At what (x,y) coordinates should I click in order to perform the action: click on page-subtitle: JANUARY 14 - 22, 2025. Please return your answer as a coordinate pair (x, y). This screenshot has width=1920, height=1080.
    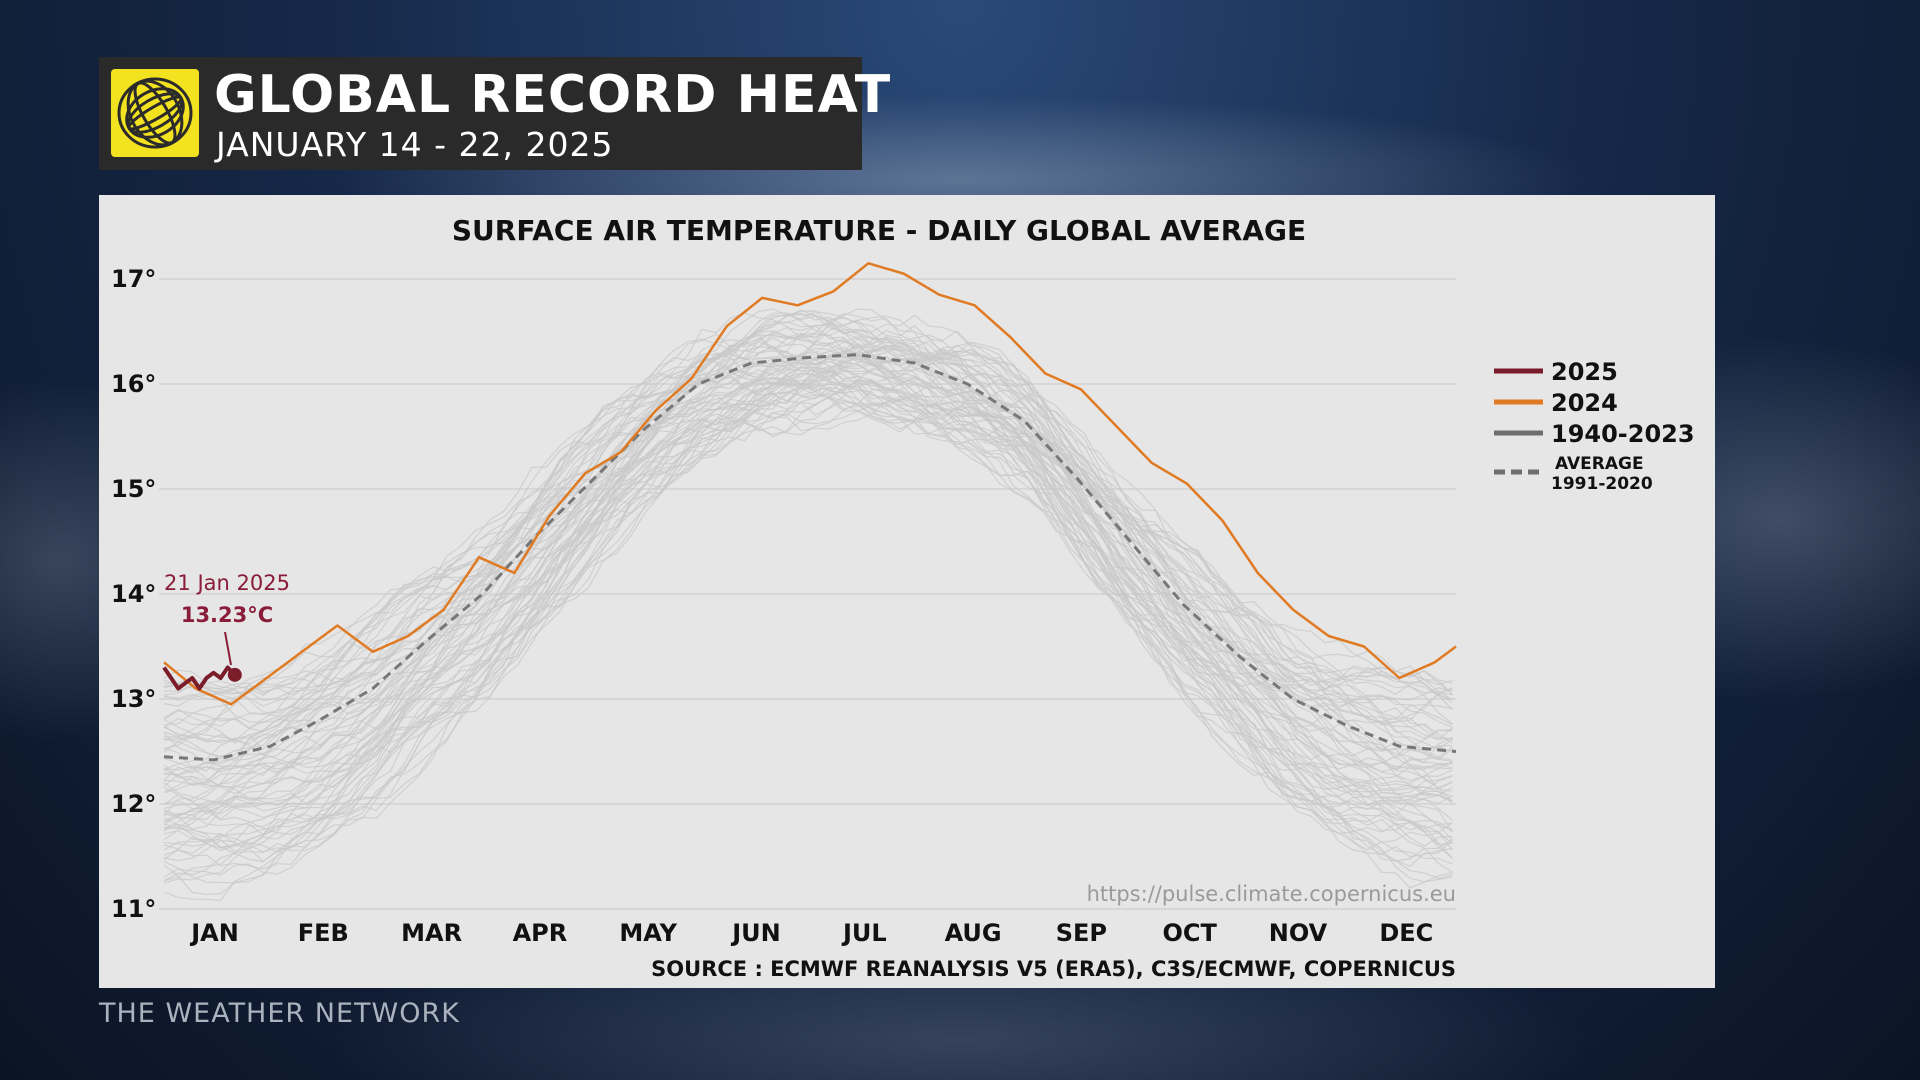
    Looking at the image, I should click on (415, 144).